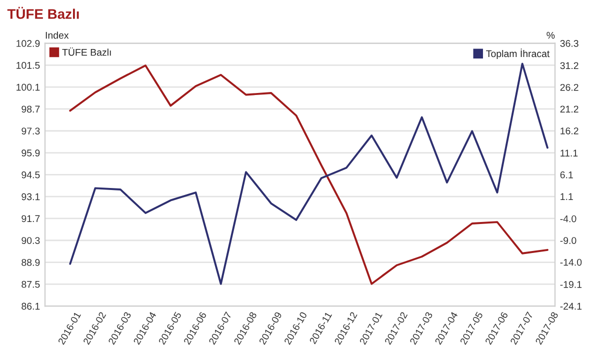 The width and height of the screenshot is (600, 349). Describe the element at coordinates (31, 284) in the screenshot. I see `y-tick-label: 87.5` at that location.